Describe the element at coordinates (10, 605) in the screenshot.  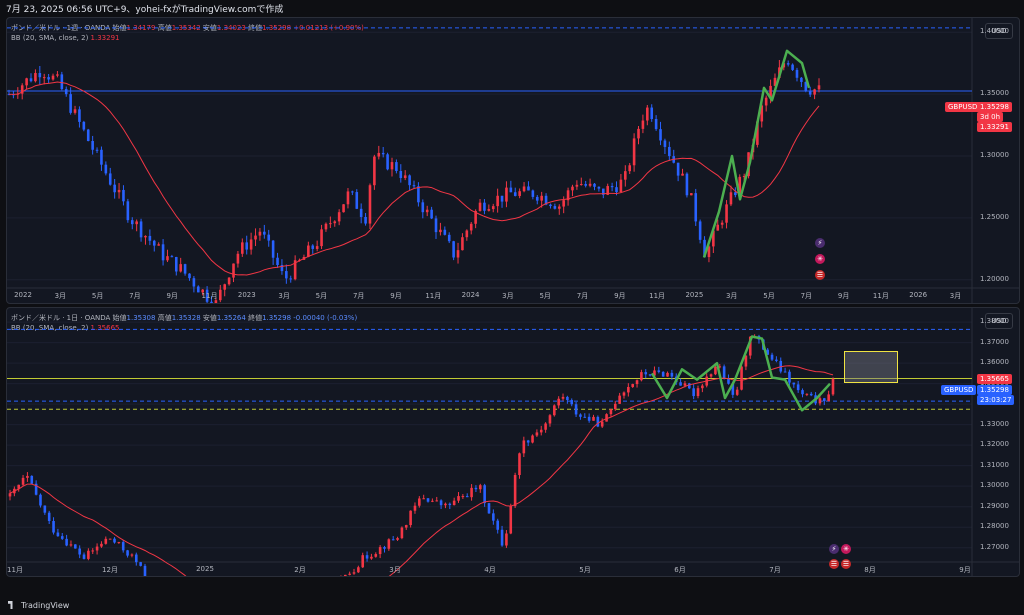
I see `tradingview-logo-icon` at that location.